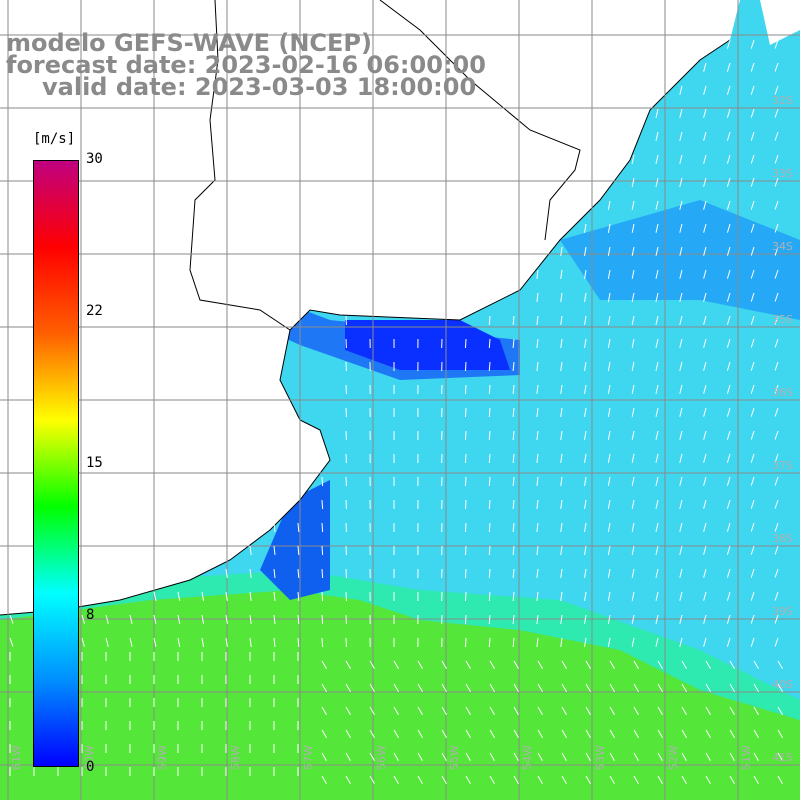 This screenshot has height=800, width=800. I want to click on colorbar-tick-8: 8, so click(90, 615).